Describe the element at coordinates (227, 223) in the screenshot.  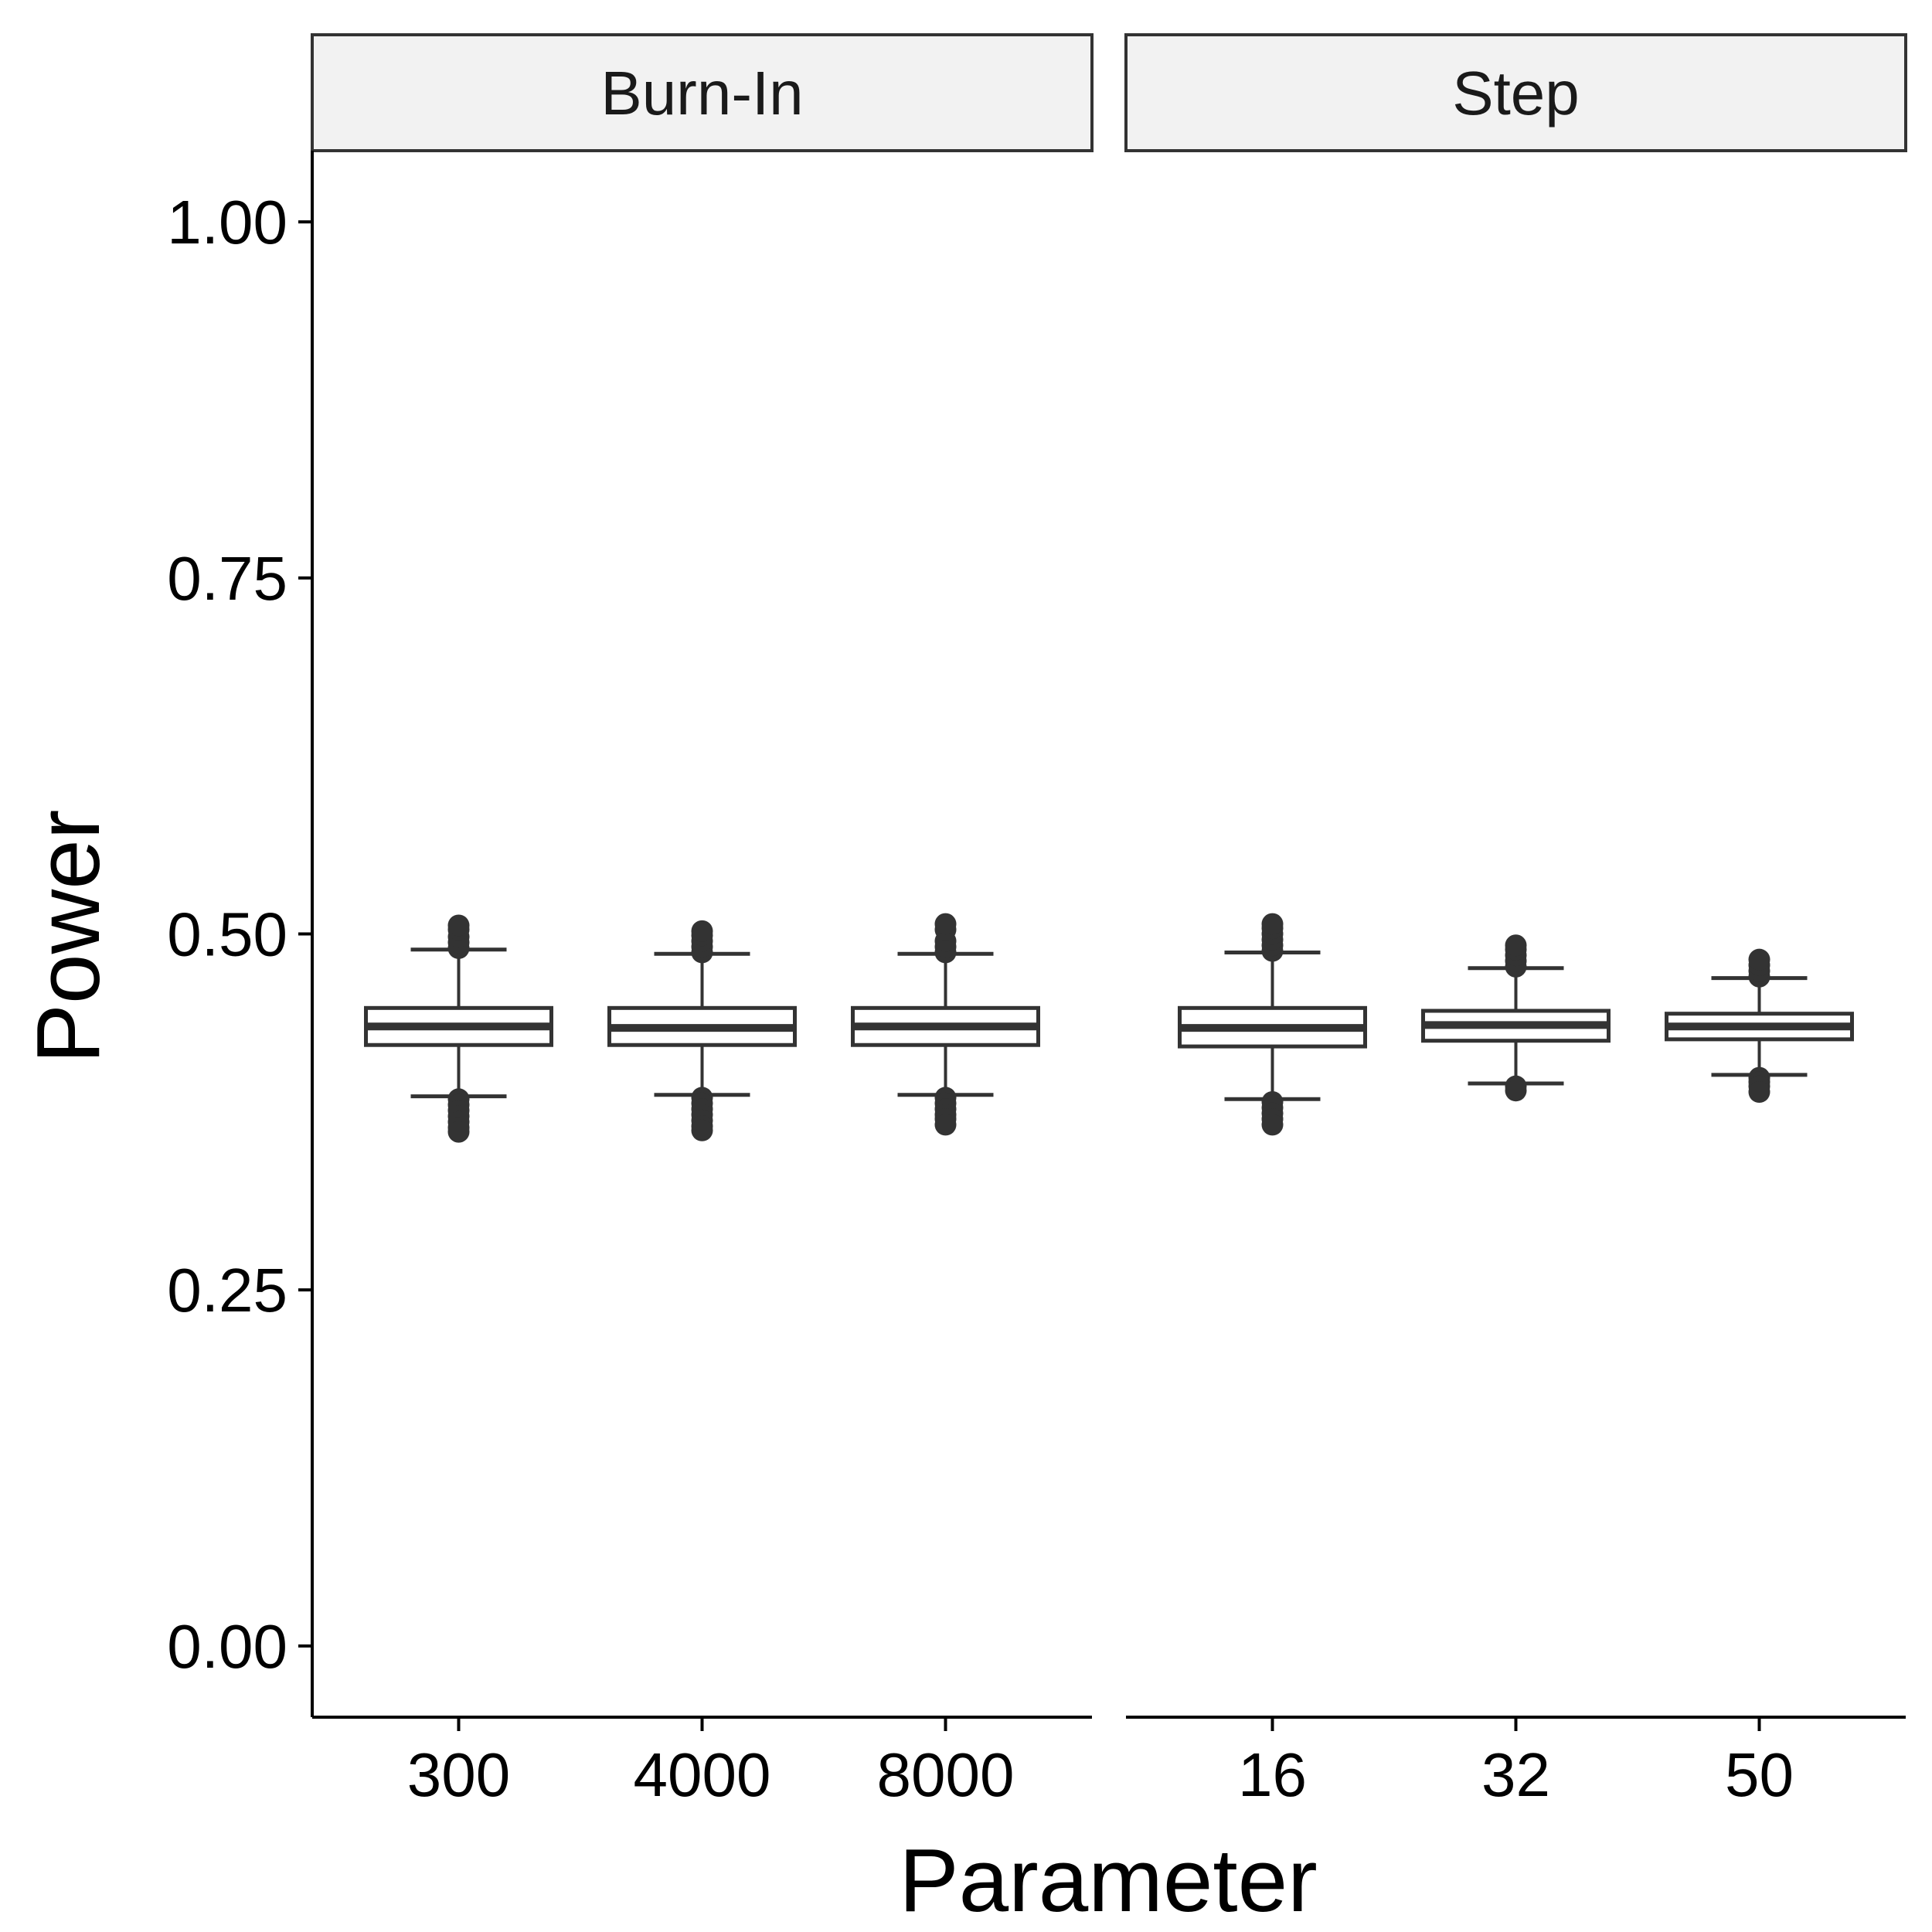
I see `y-tick-label: 1.00` at that location.